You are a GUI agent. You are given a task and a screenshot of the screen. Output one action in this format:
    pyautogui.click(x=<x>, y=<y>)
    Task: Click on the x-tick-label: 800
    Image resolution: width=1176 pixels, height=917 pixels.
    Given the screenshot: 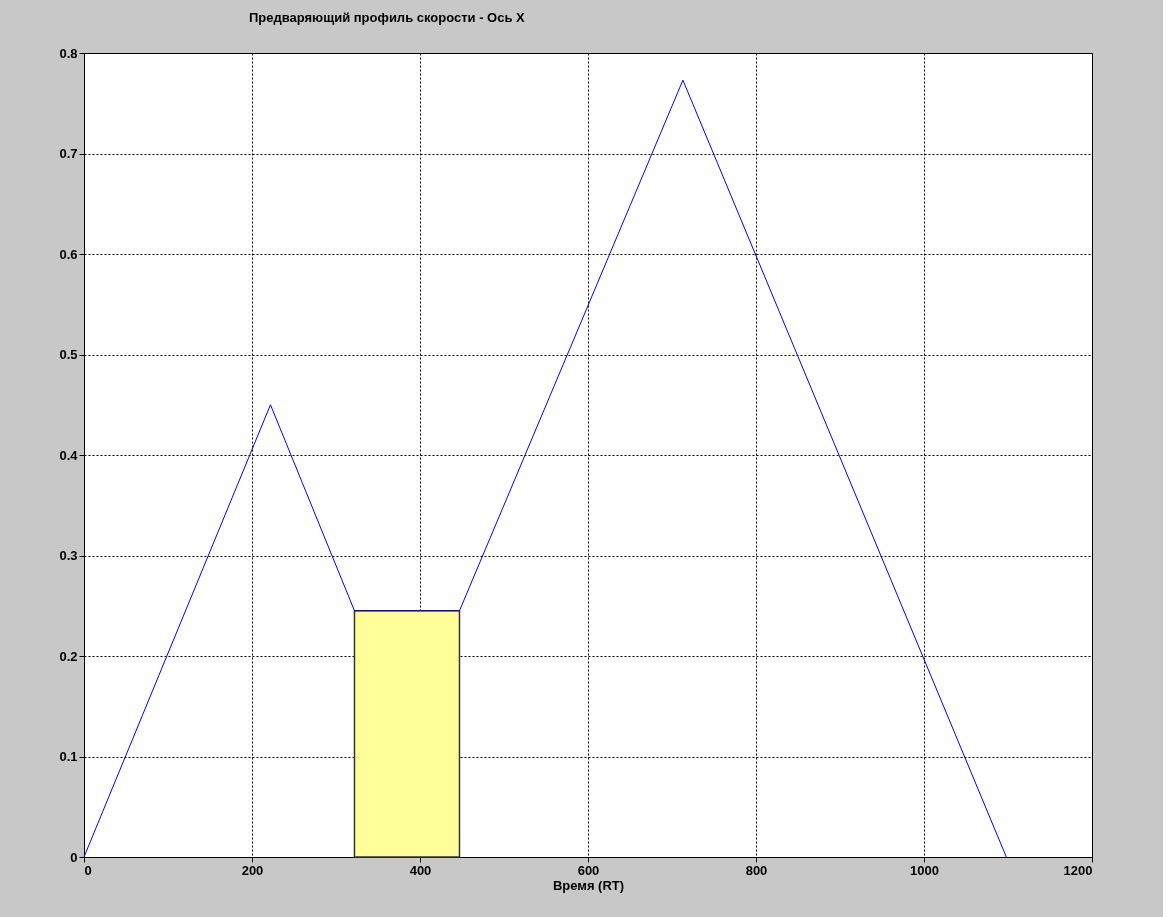 What is the action you would take?
    pyautogui.click(x=756, y=870)
    